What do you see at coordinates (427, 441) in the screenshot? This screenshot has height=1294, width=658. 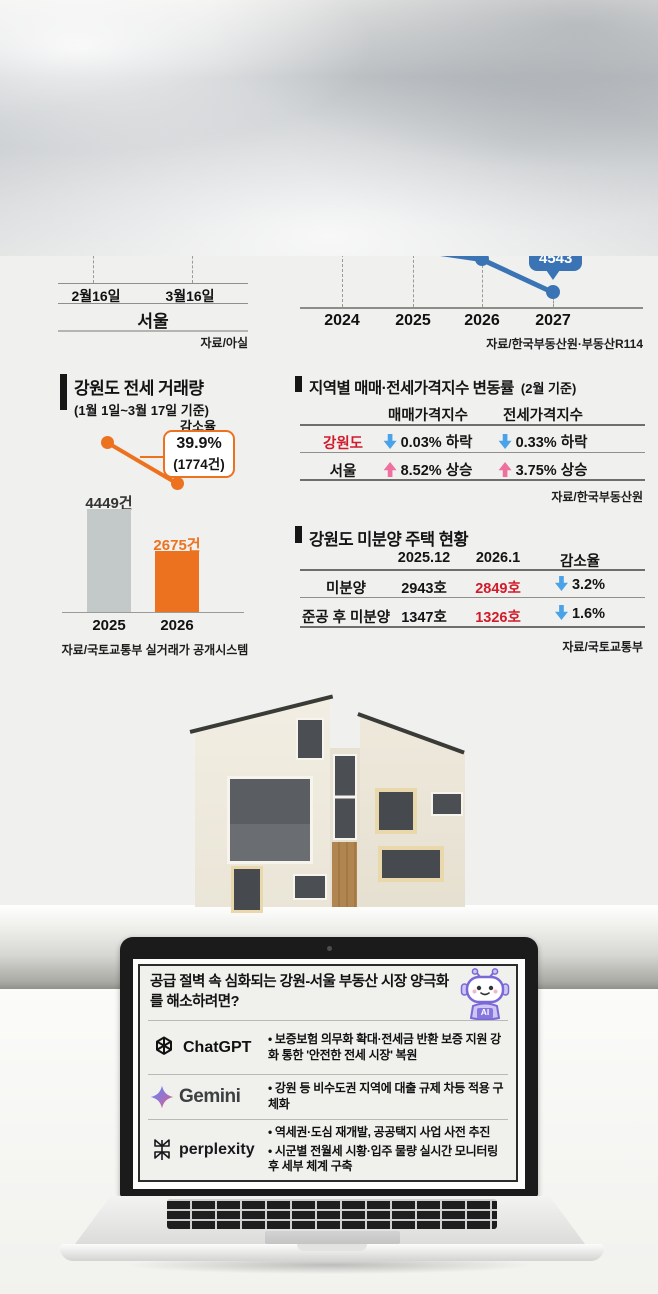 I see `index-cell: 0.03% 하락` at bounding box center [427, 441].